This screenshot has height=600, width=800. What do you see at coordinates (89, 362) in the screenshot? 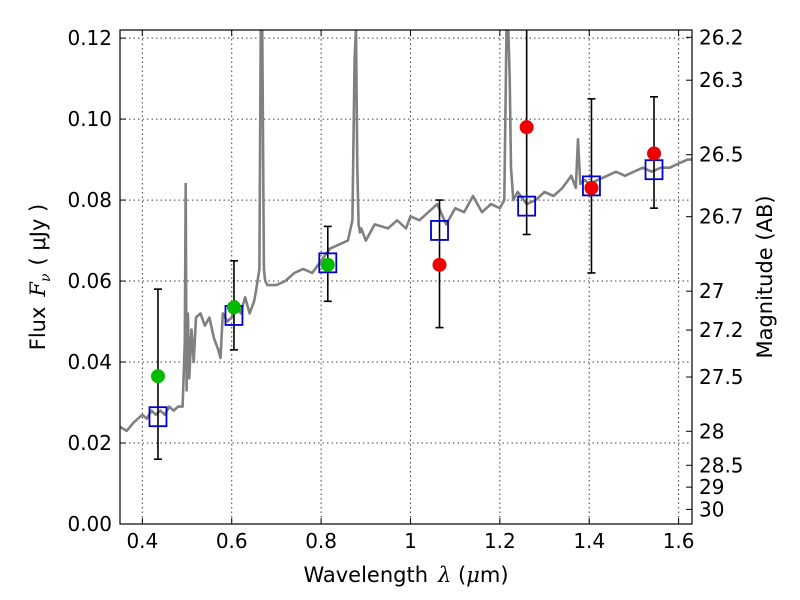
I see `y-tick-label: 0.04` at bounding box center [89, 362].